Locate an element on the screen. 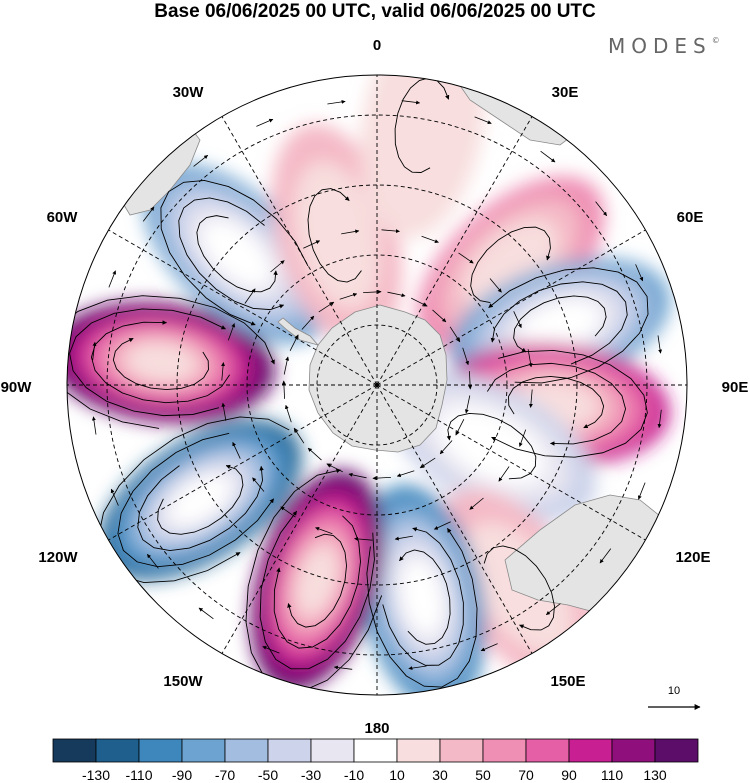  lon-label-0: 0 is located at coordinates (377, 45).